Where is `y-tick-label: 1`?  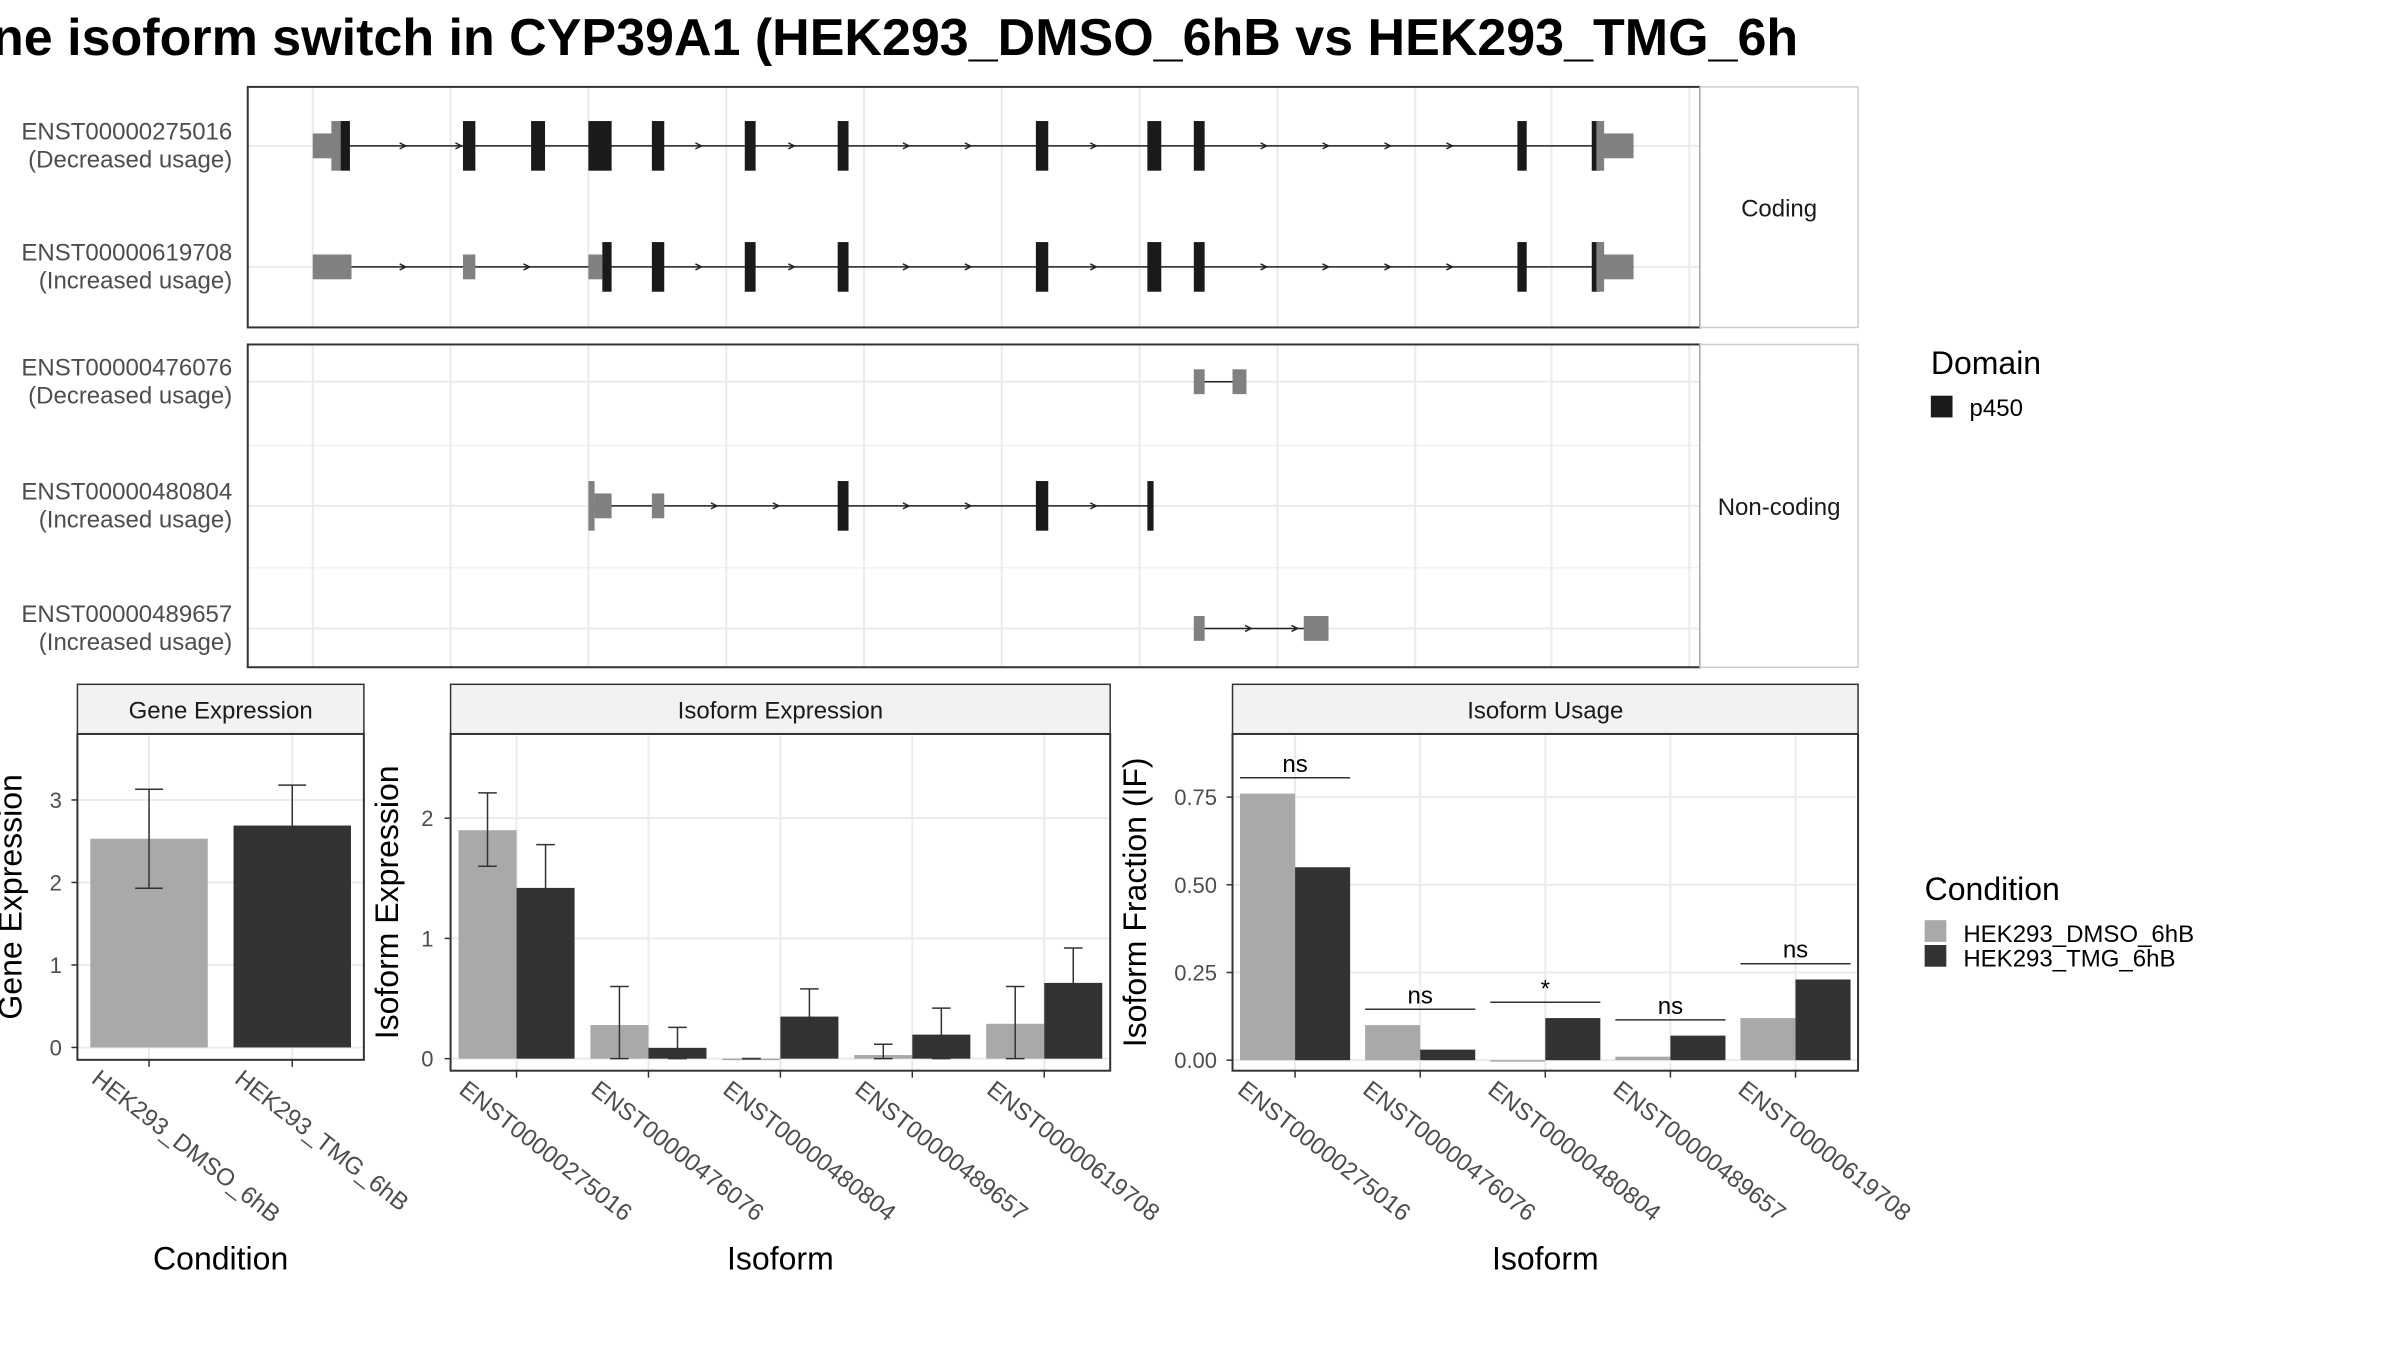 y-tick-label: 1 is located at coordinates (56, 965).